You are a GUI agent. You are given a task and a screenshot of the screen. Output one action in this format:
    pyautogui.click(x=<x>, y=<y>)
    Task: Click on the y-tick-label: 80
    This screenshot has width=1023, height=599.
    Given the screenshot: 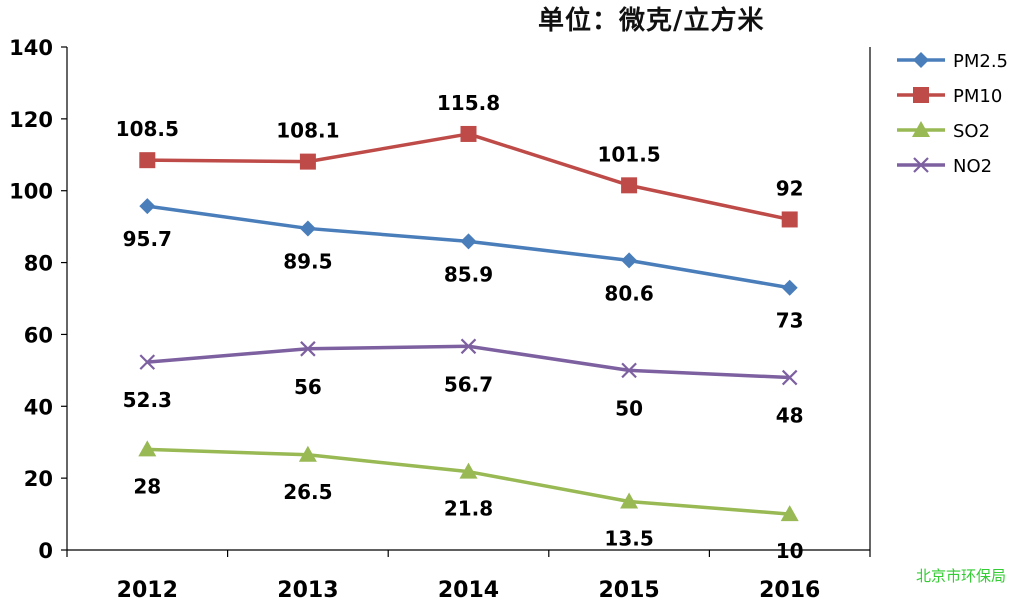 What is the action you would take?
    pyautogui.click(x=38, y=264)
    